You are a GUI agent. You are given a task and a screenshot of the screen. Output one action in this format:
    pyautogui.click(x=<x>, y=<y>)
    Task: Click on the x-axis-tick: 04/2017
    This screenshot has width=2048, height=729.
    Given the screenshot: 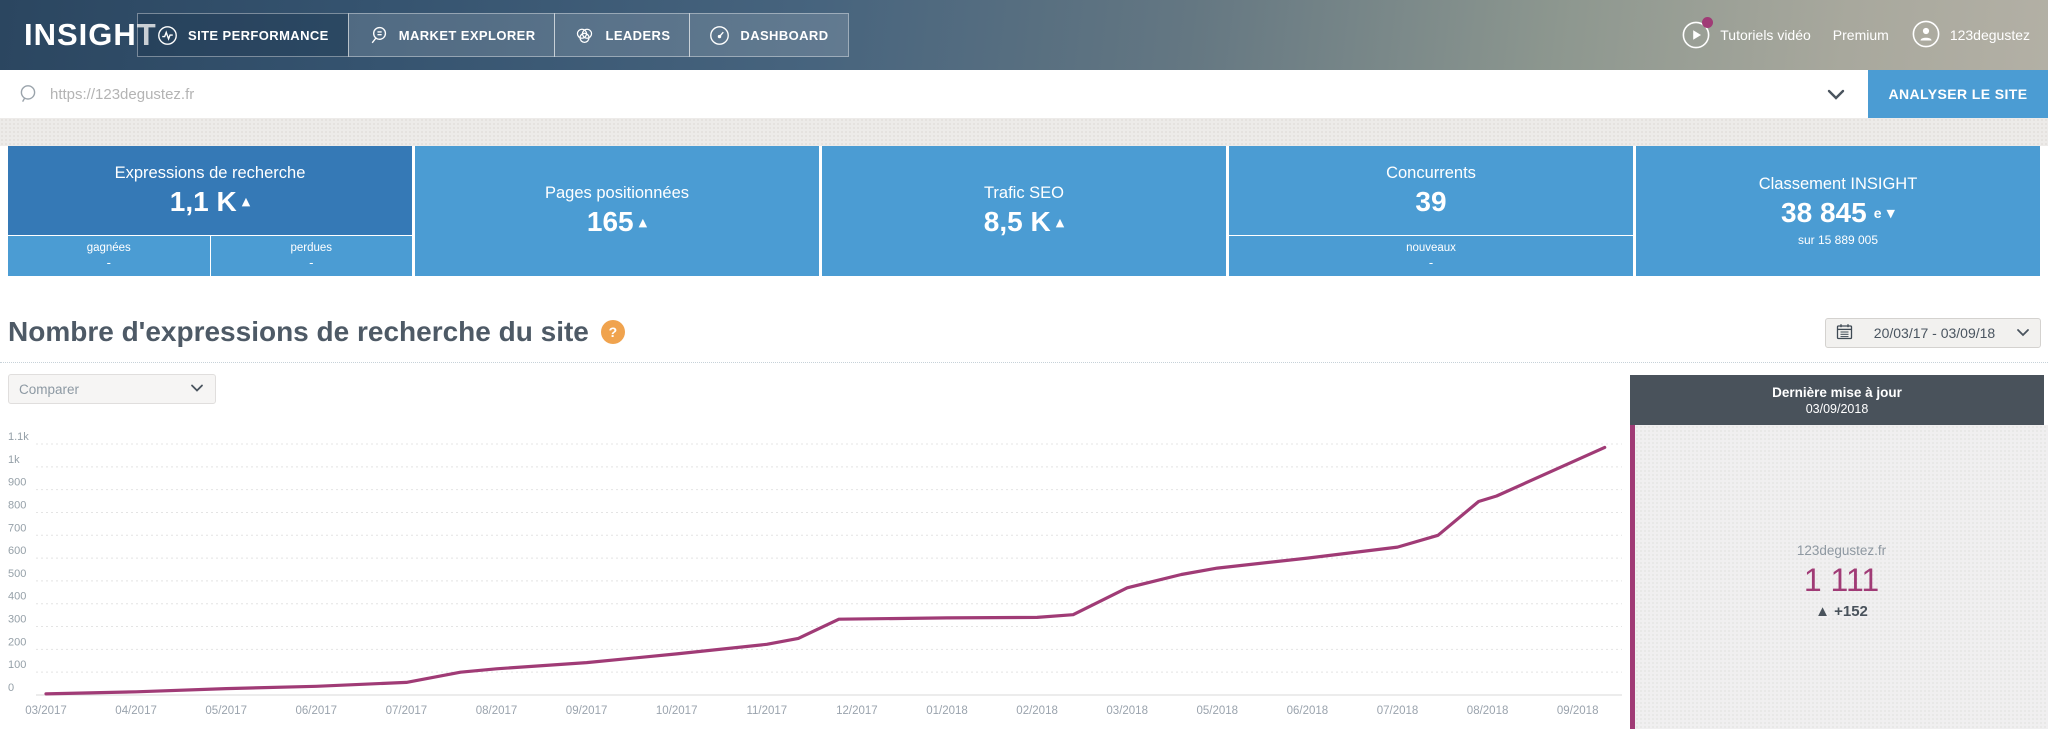 What is the action you would take?
    pyautogui.click(x=136, y=711)
    